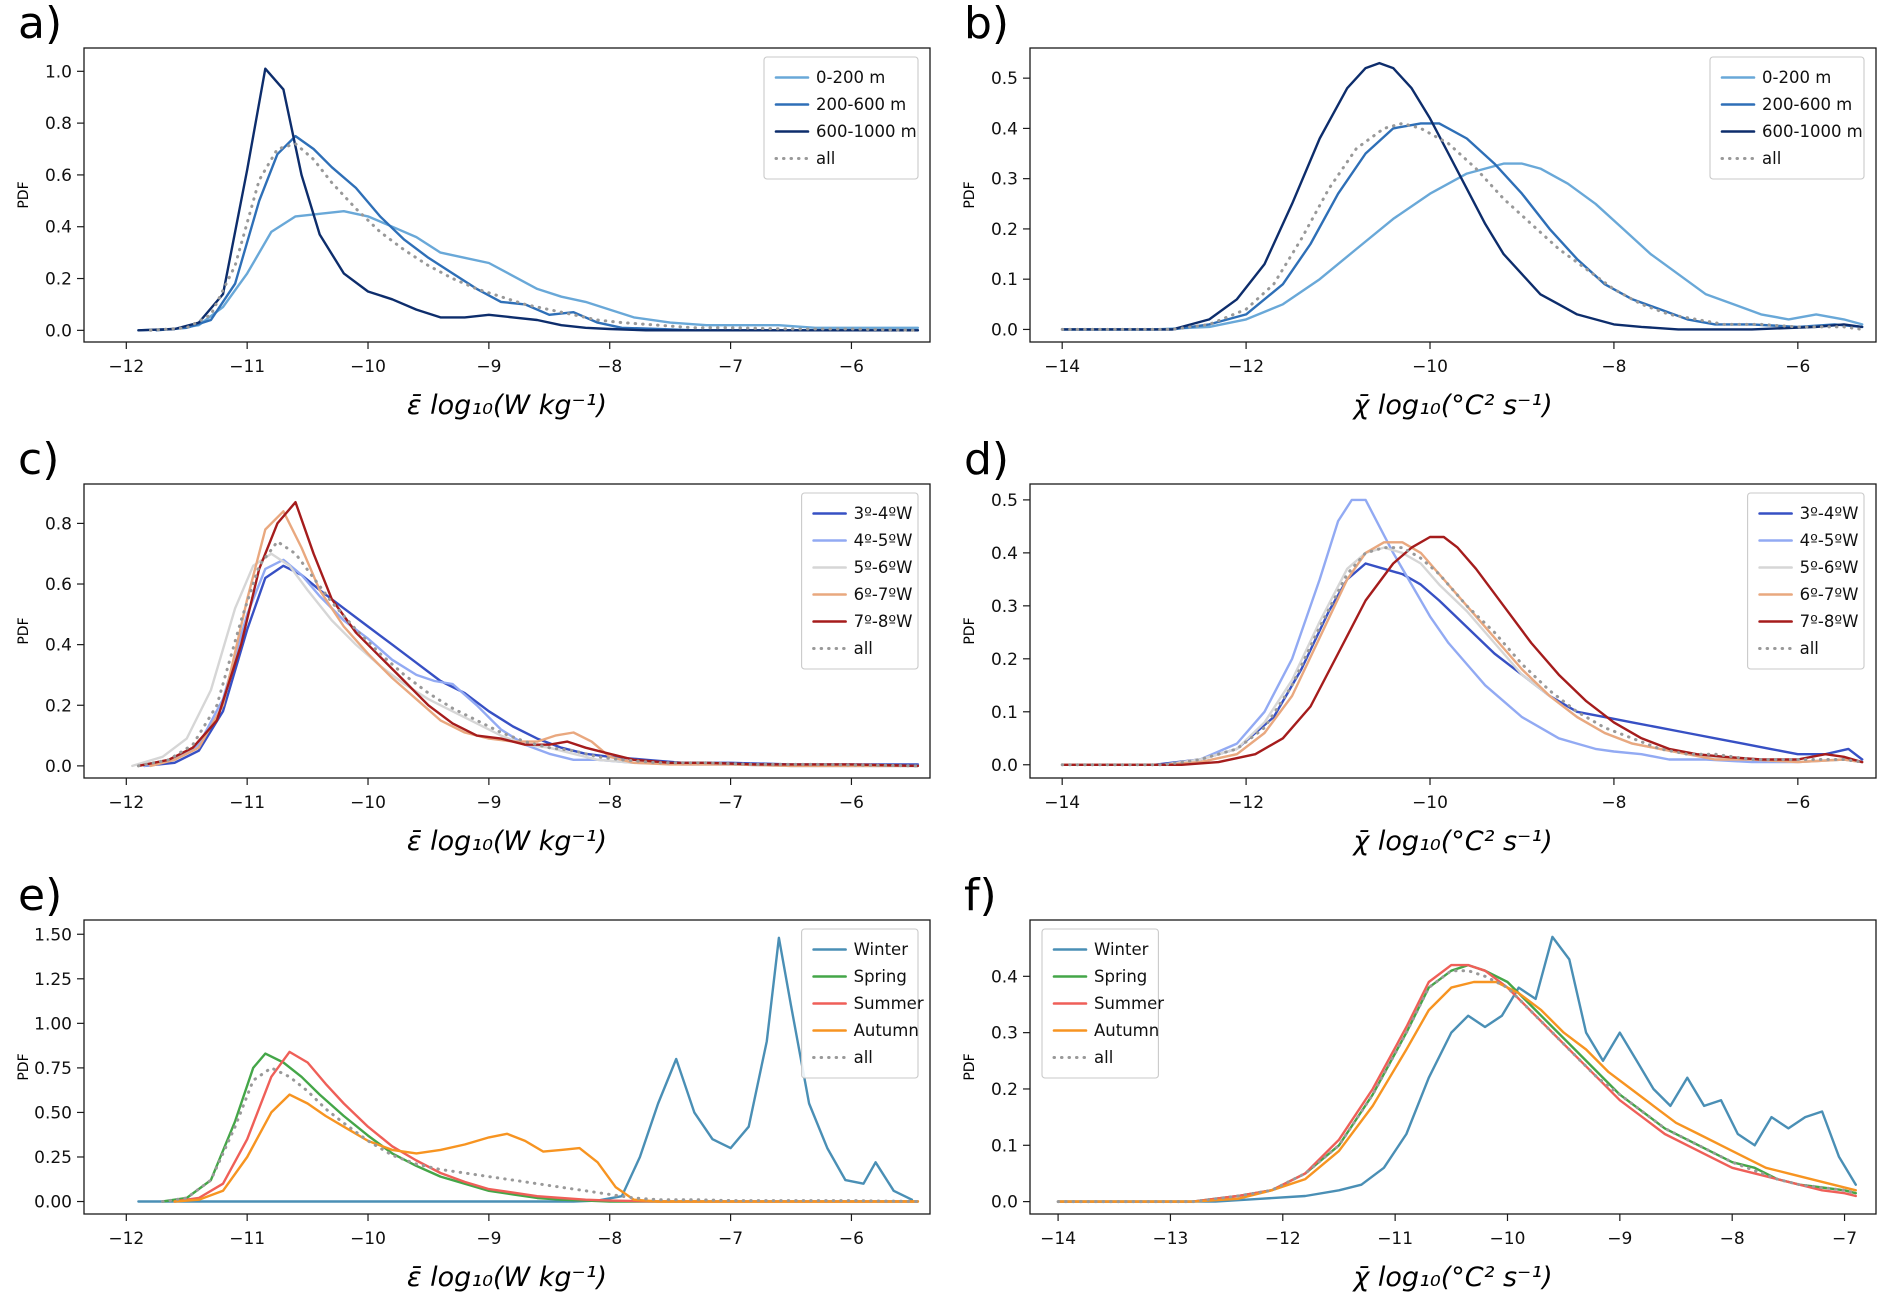 The height and width of the screenshot is (1309, 1892). What do you see at coordinates (53, 1113) in the screenshot?
I see `y-tick-label: 0.50` at bounding box center [53, 1113].